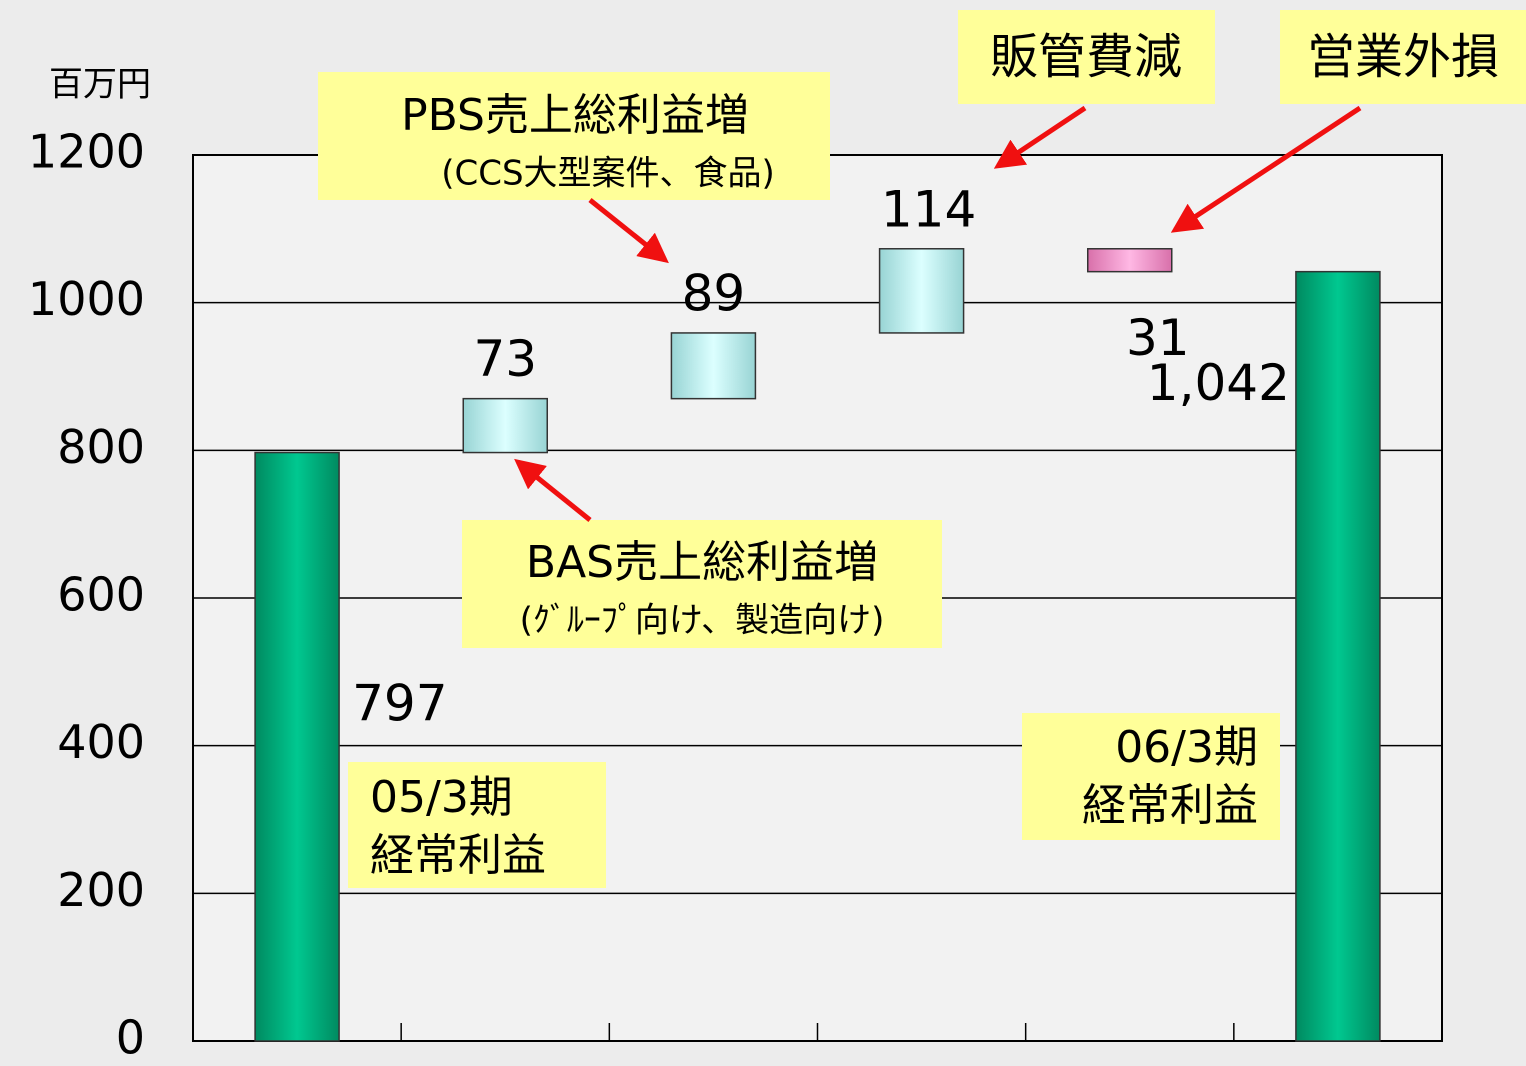  I want to click on y-axis-label: 百万円, so click(100, 85).